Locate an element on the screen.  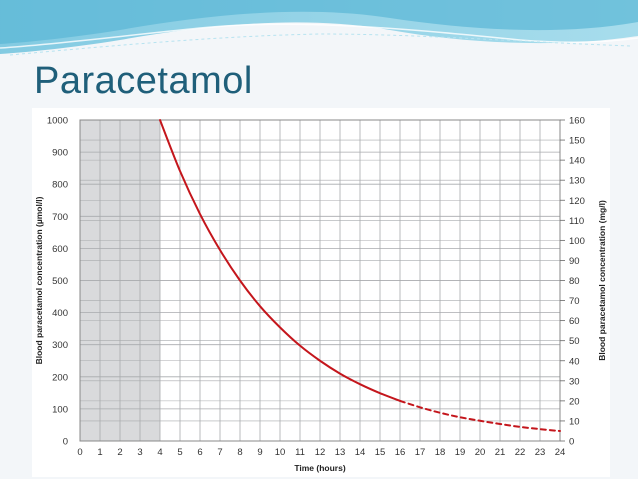
slide-title: Paracetamol is located at coordinates (143, 81).